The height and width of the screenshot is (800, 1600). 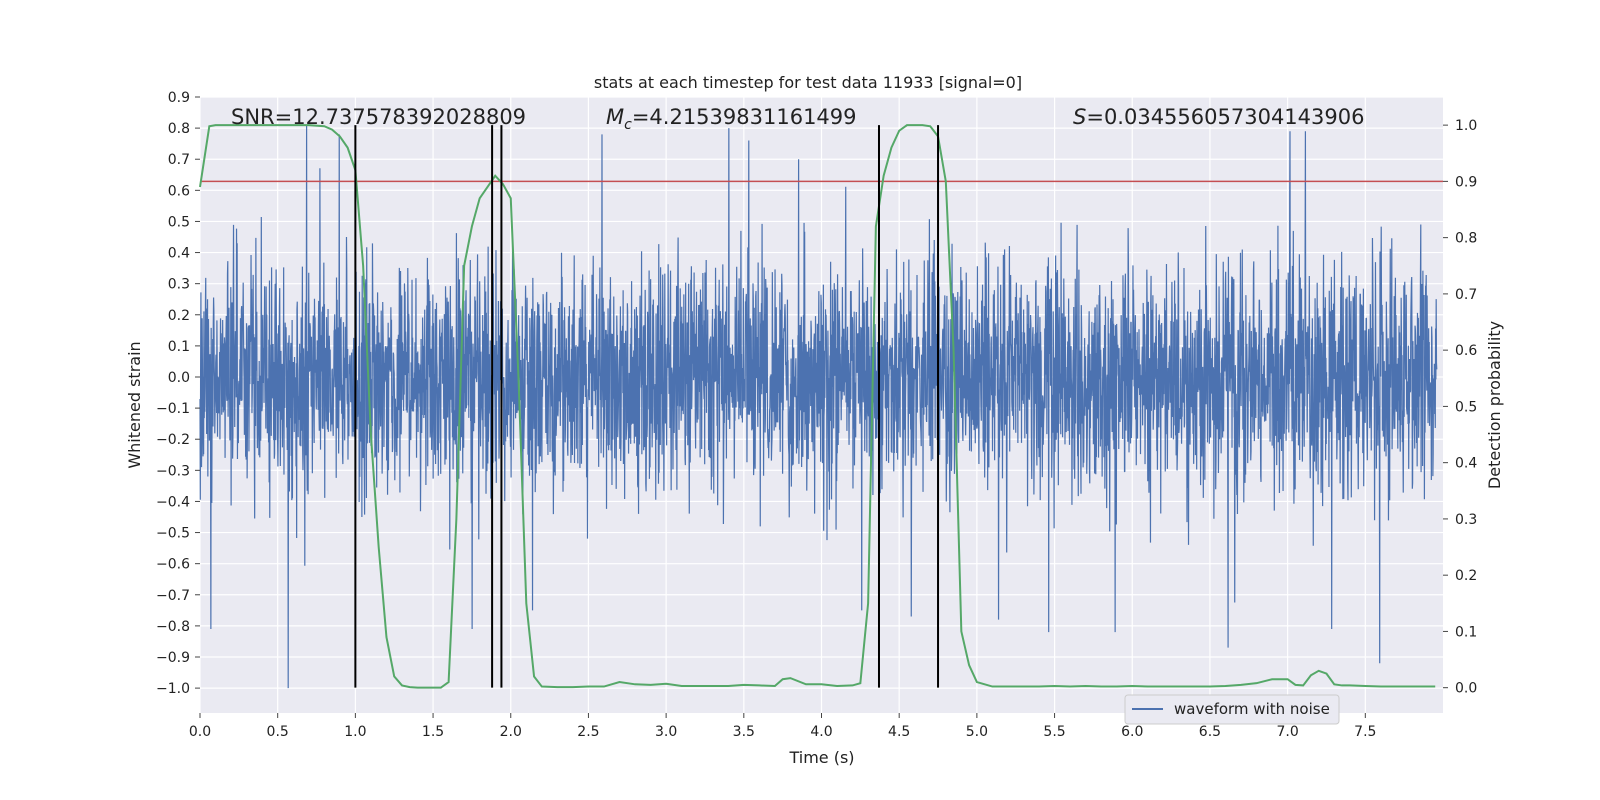 I want to click on y-left-axis-label: Whitened strain, so click(x=134, y=404).